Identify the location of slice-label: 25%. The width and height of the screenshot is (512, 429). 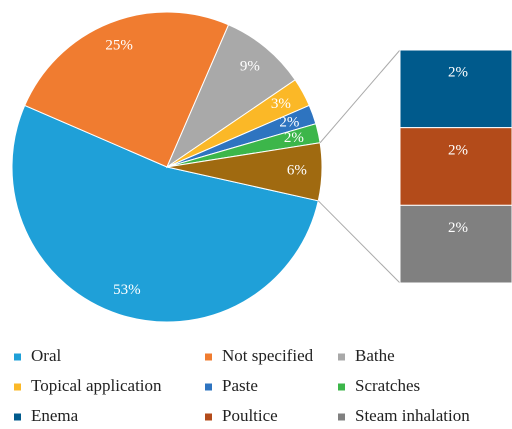
(119, 46).